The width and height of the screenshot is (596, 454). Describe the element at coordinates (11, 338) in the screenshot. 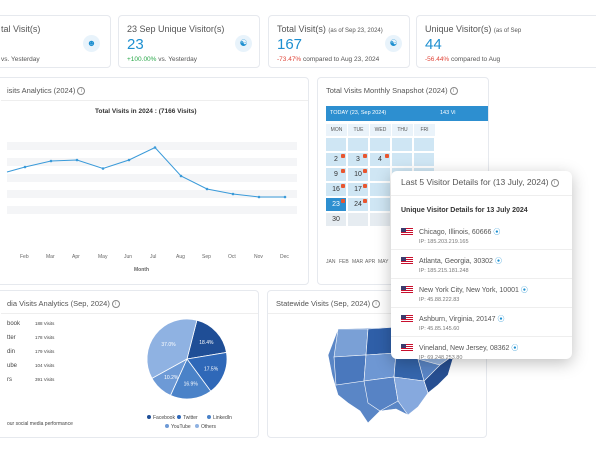

I see `social-label: tter` at that location.